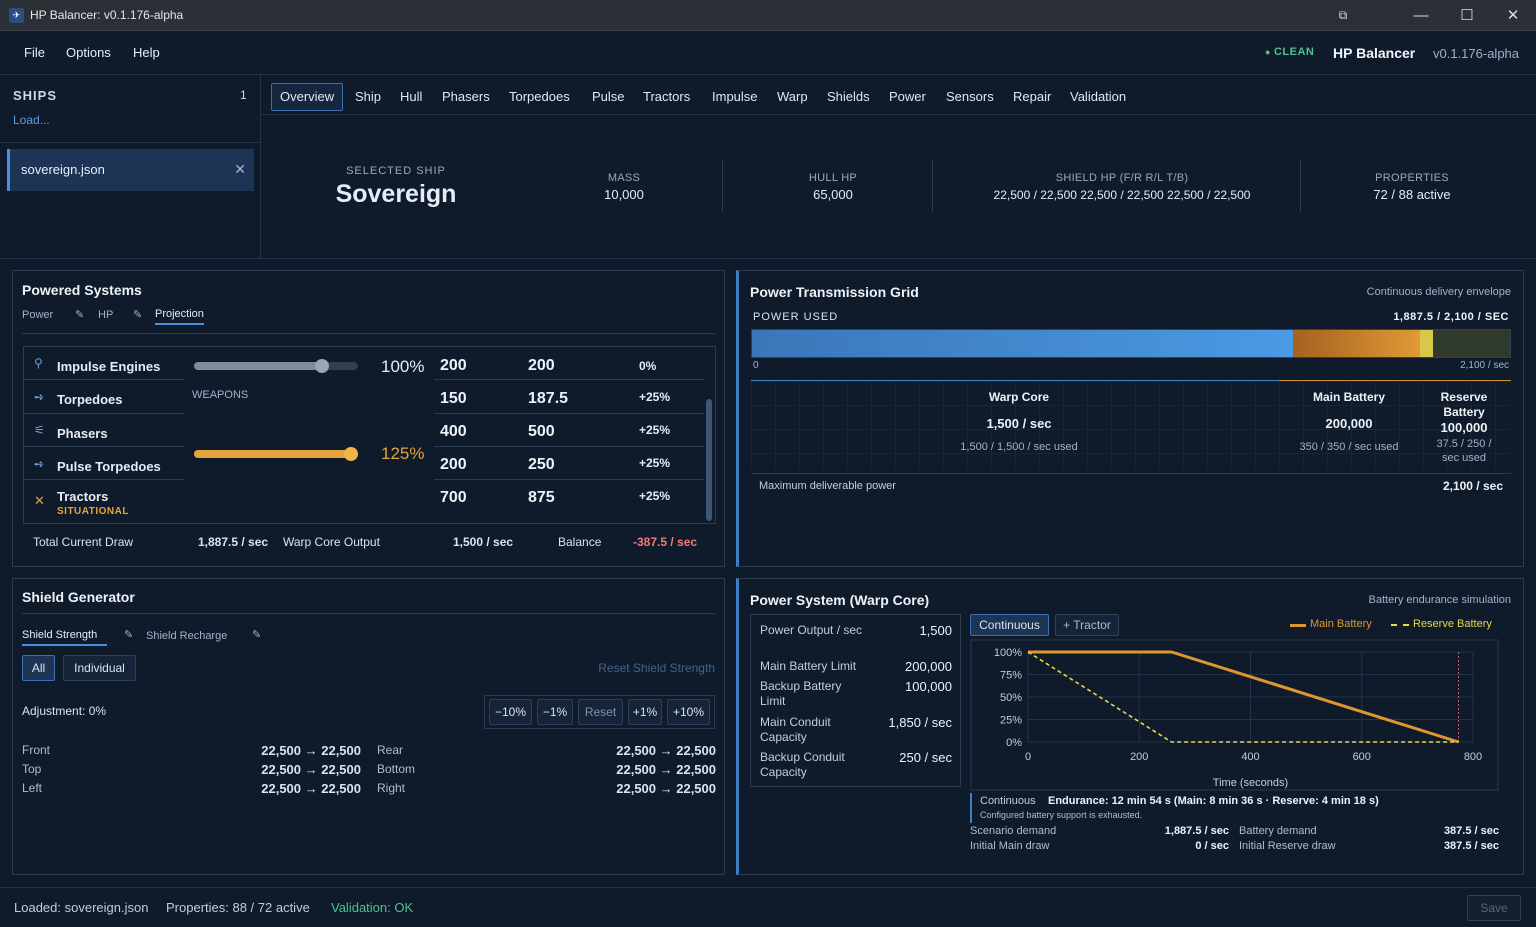  Describe the element at coordinates (1421, 15) in the screenshot. I see `minimize-button: —` at that location.